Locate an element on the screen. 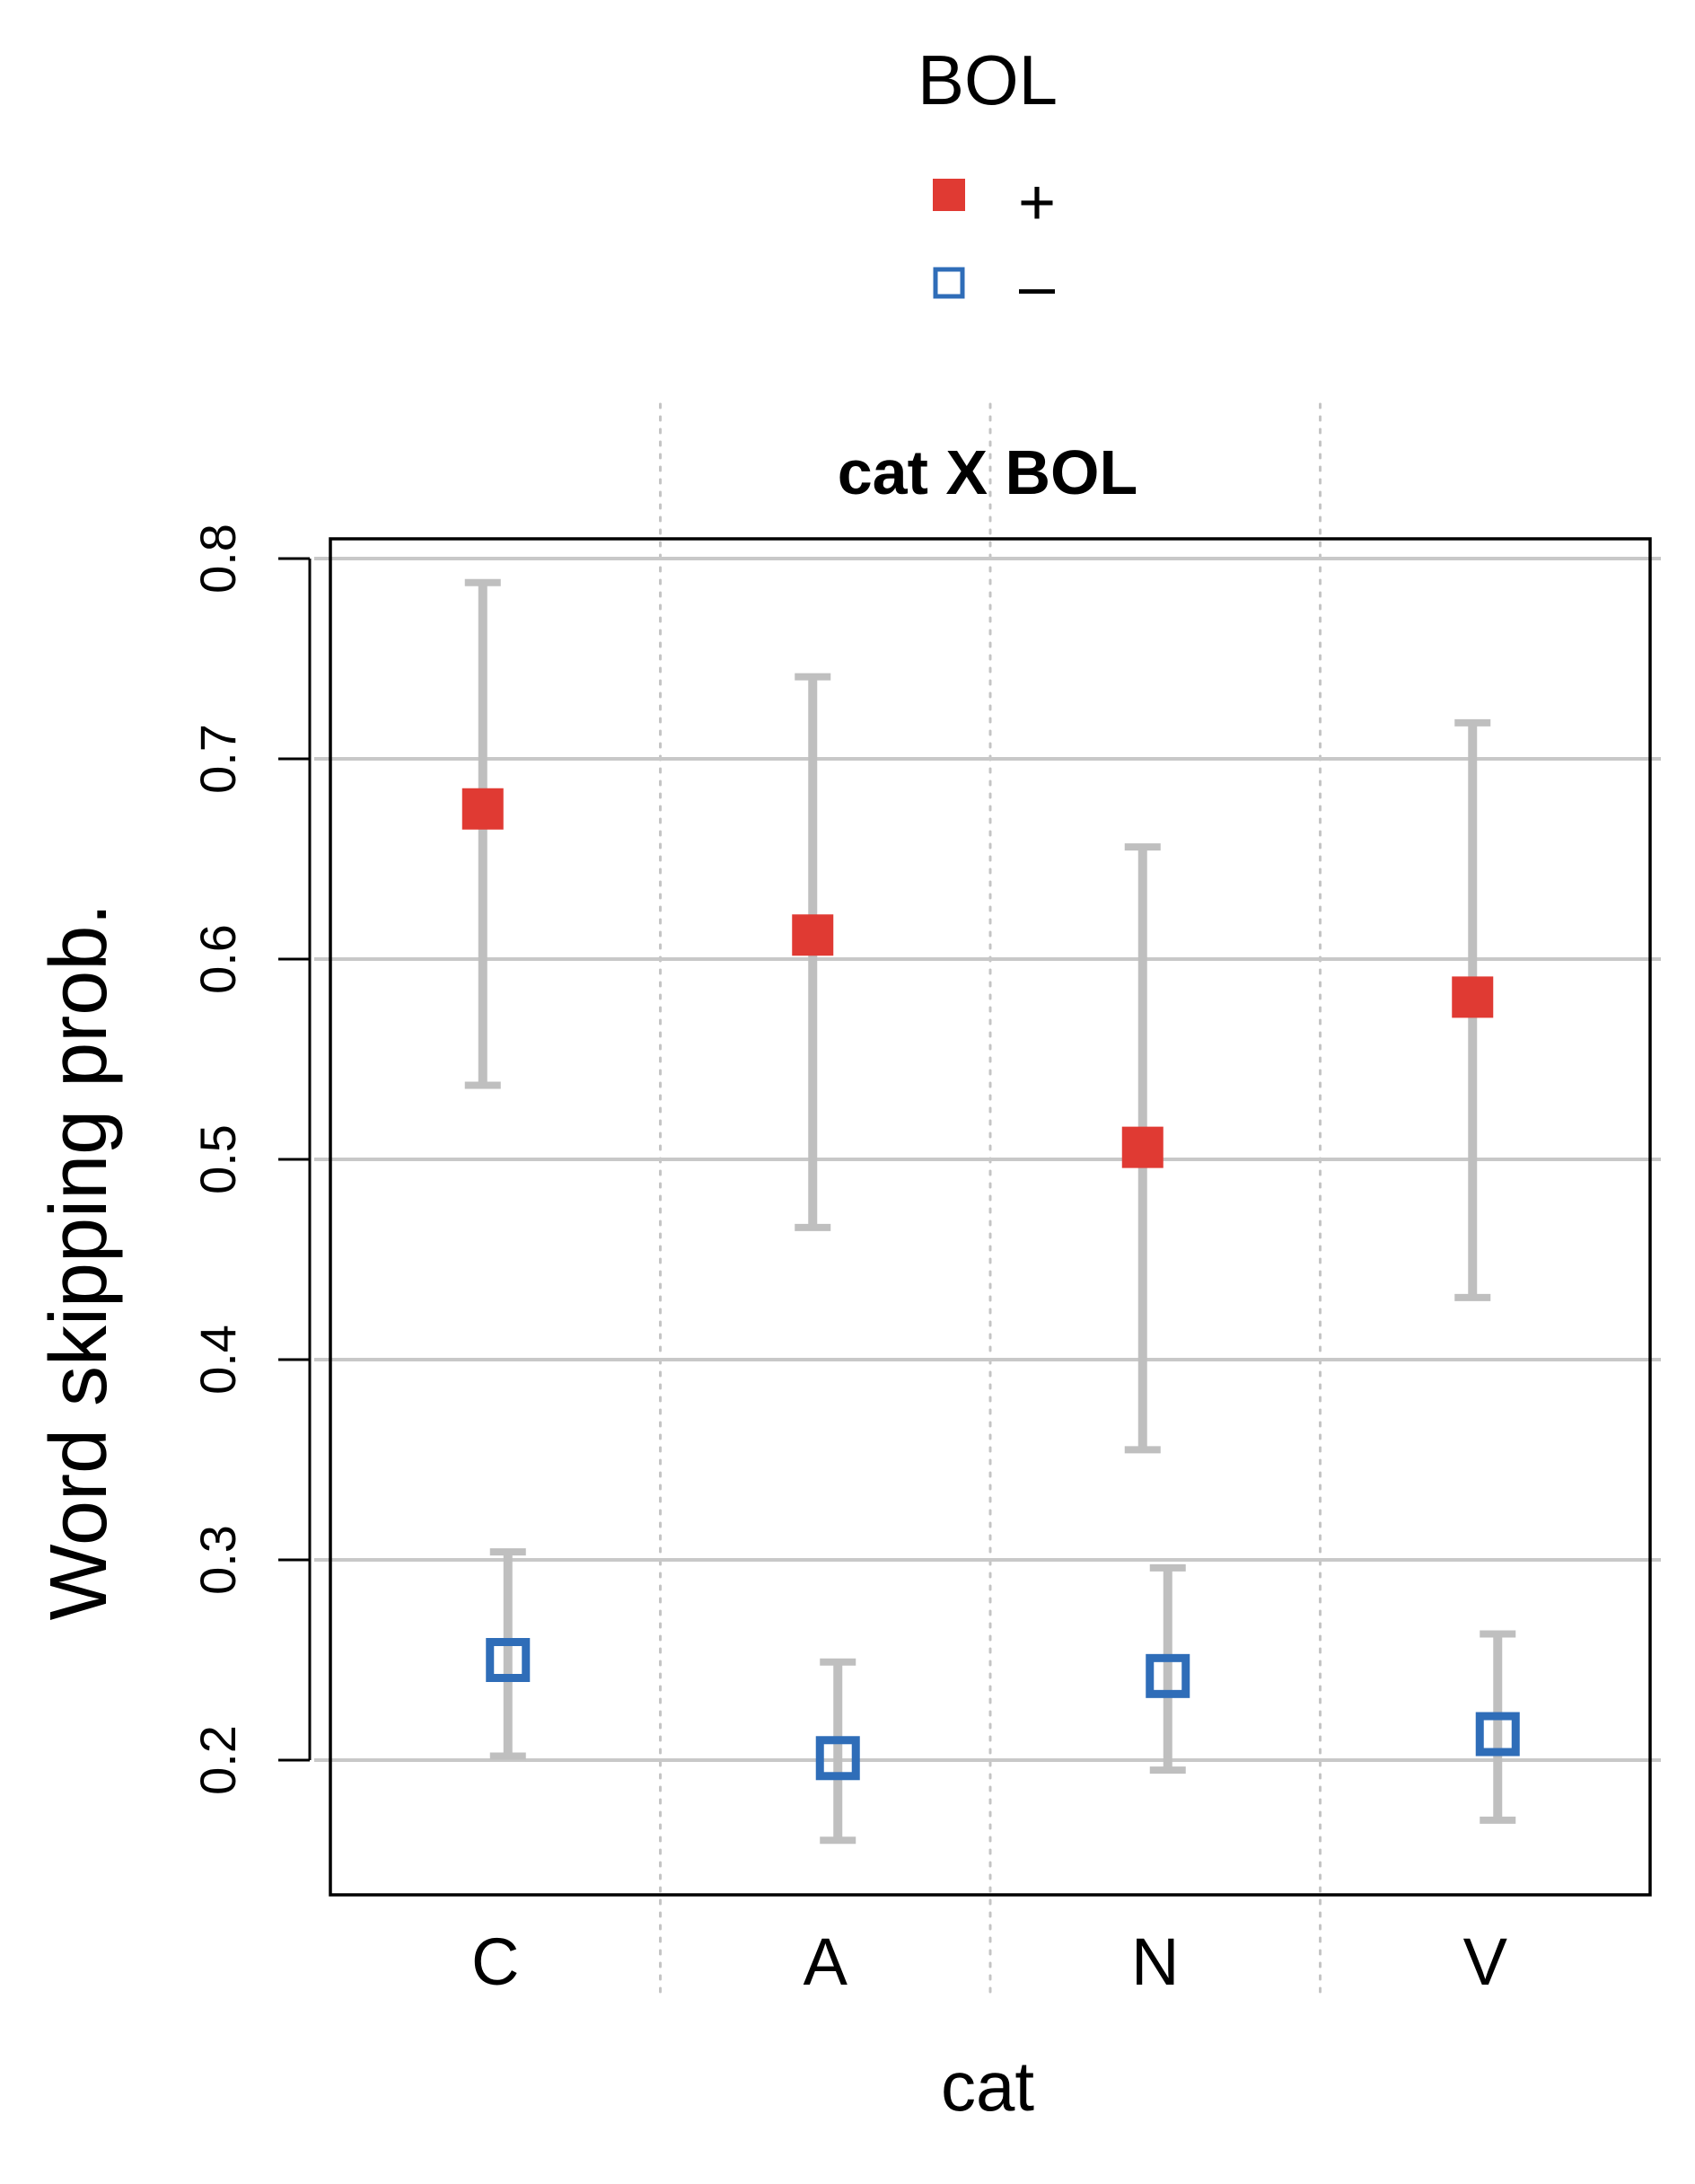 This screenshot has height=2184, width=1695. x-axis-label: cat is located at coordinates (987, 2086).